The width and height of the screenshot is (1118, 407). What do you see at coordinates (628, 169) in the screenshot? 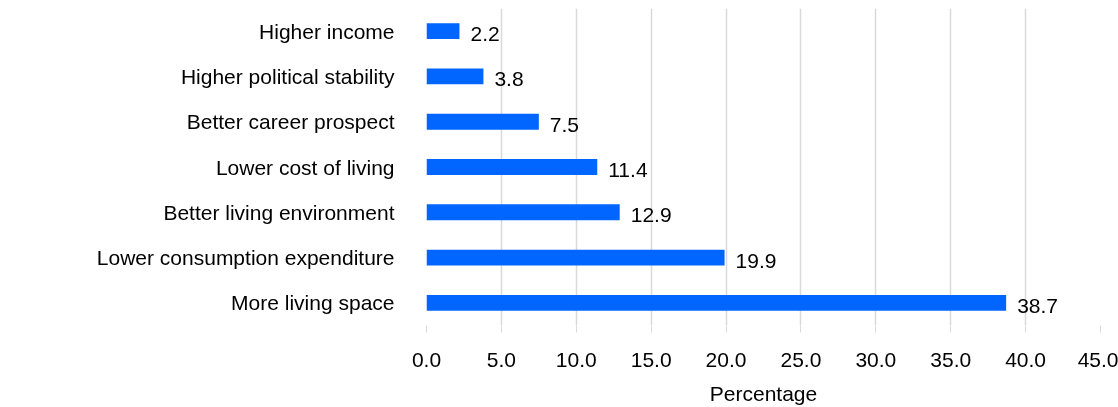
I see `data-label: 11.4` at bounding box center [628, 169].